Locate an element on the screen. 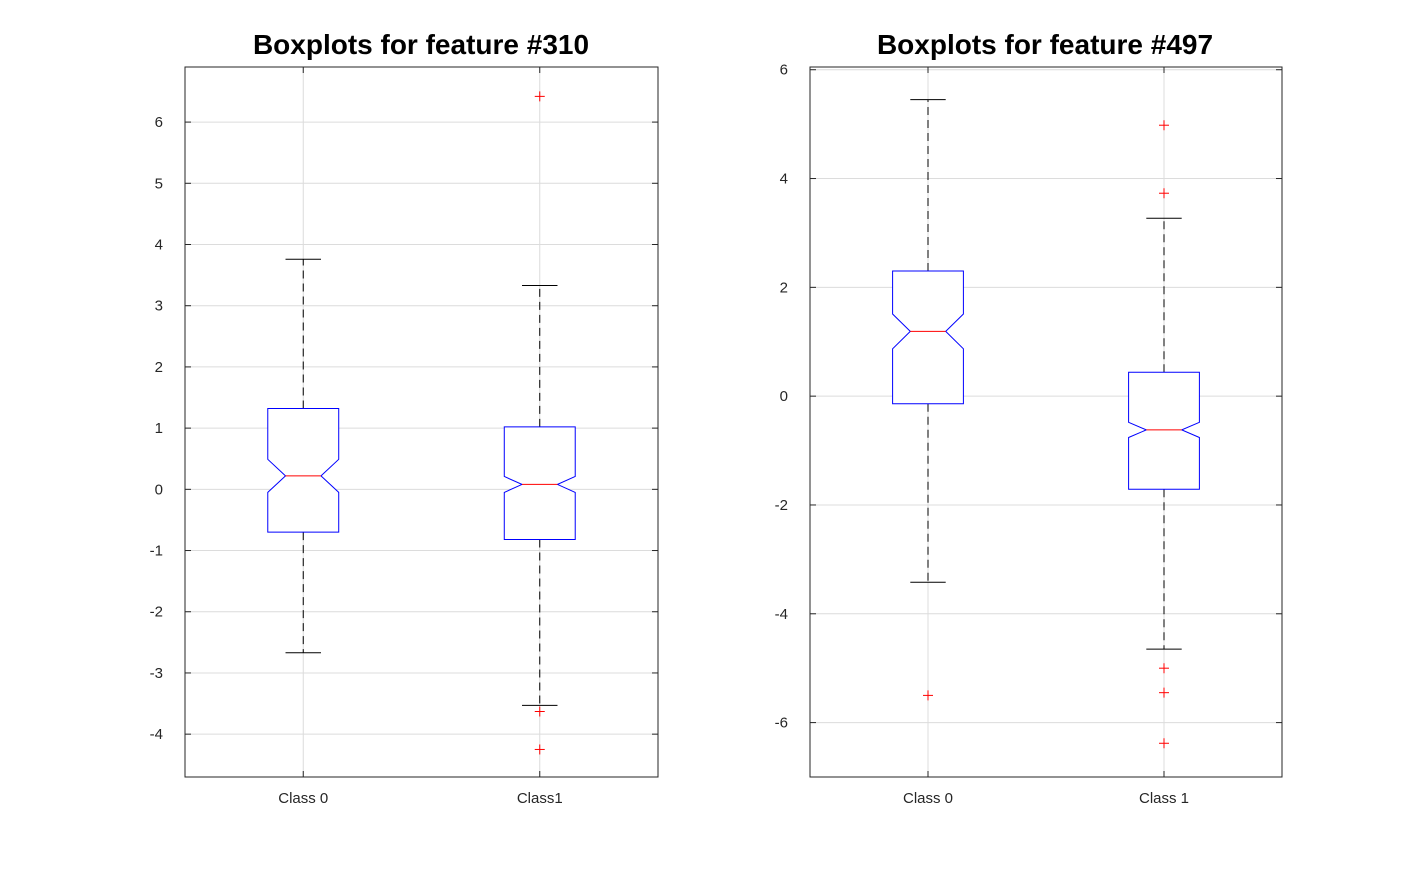 Image resolution: width=1418 pixels, height=875 pixels. y-tick-label: 1 is located at coordinates (159, 428).